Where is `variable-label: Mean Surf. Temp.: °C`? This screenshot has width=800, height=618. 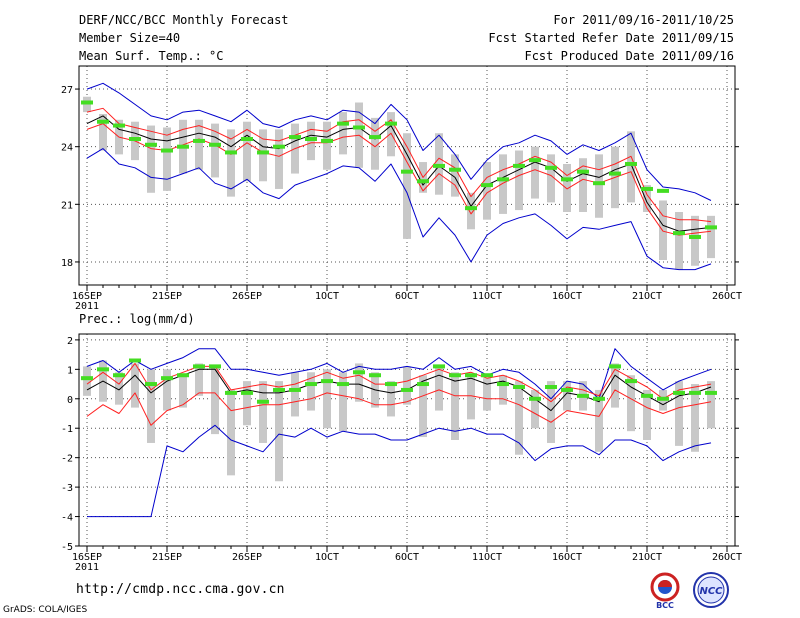 variable-label: Mean Surf. Temp.: °C is located at coordinates (151, 56).